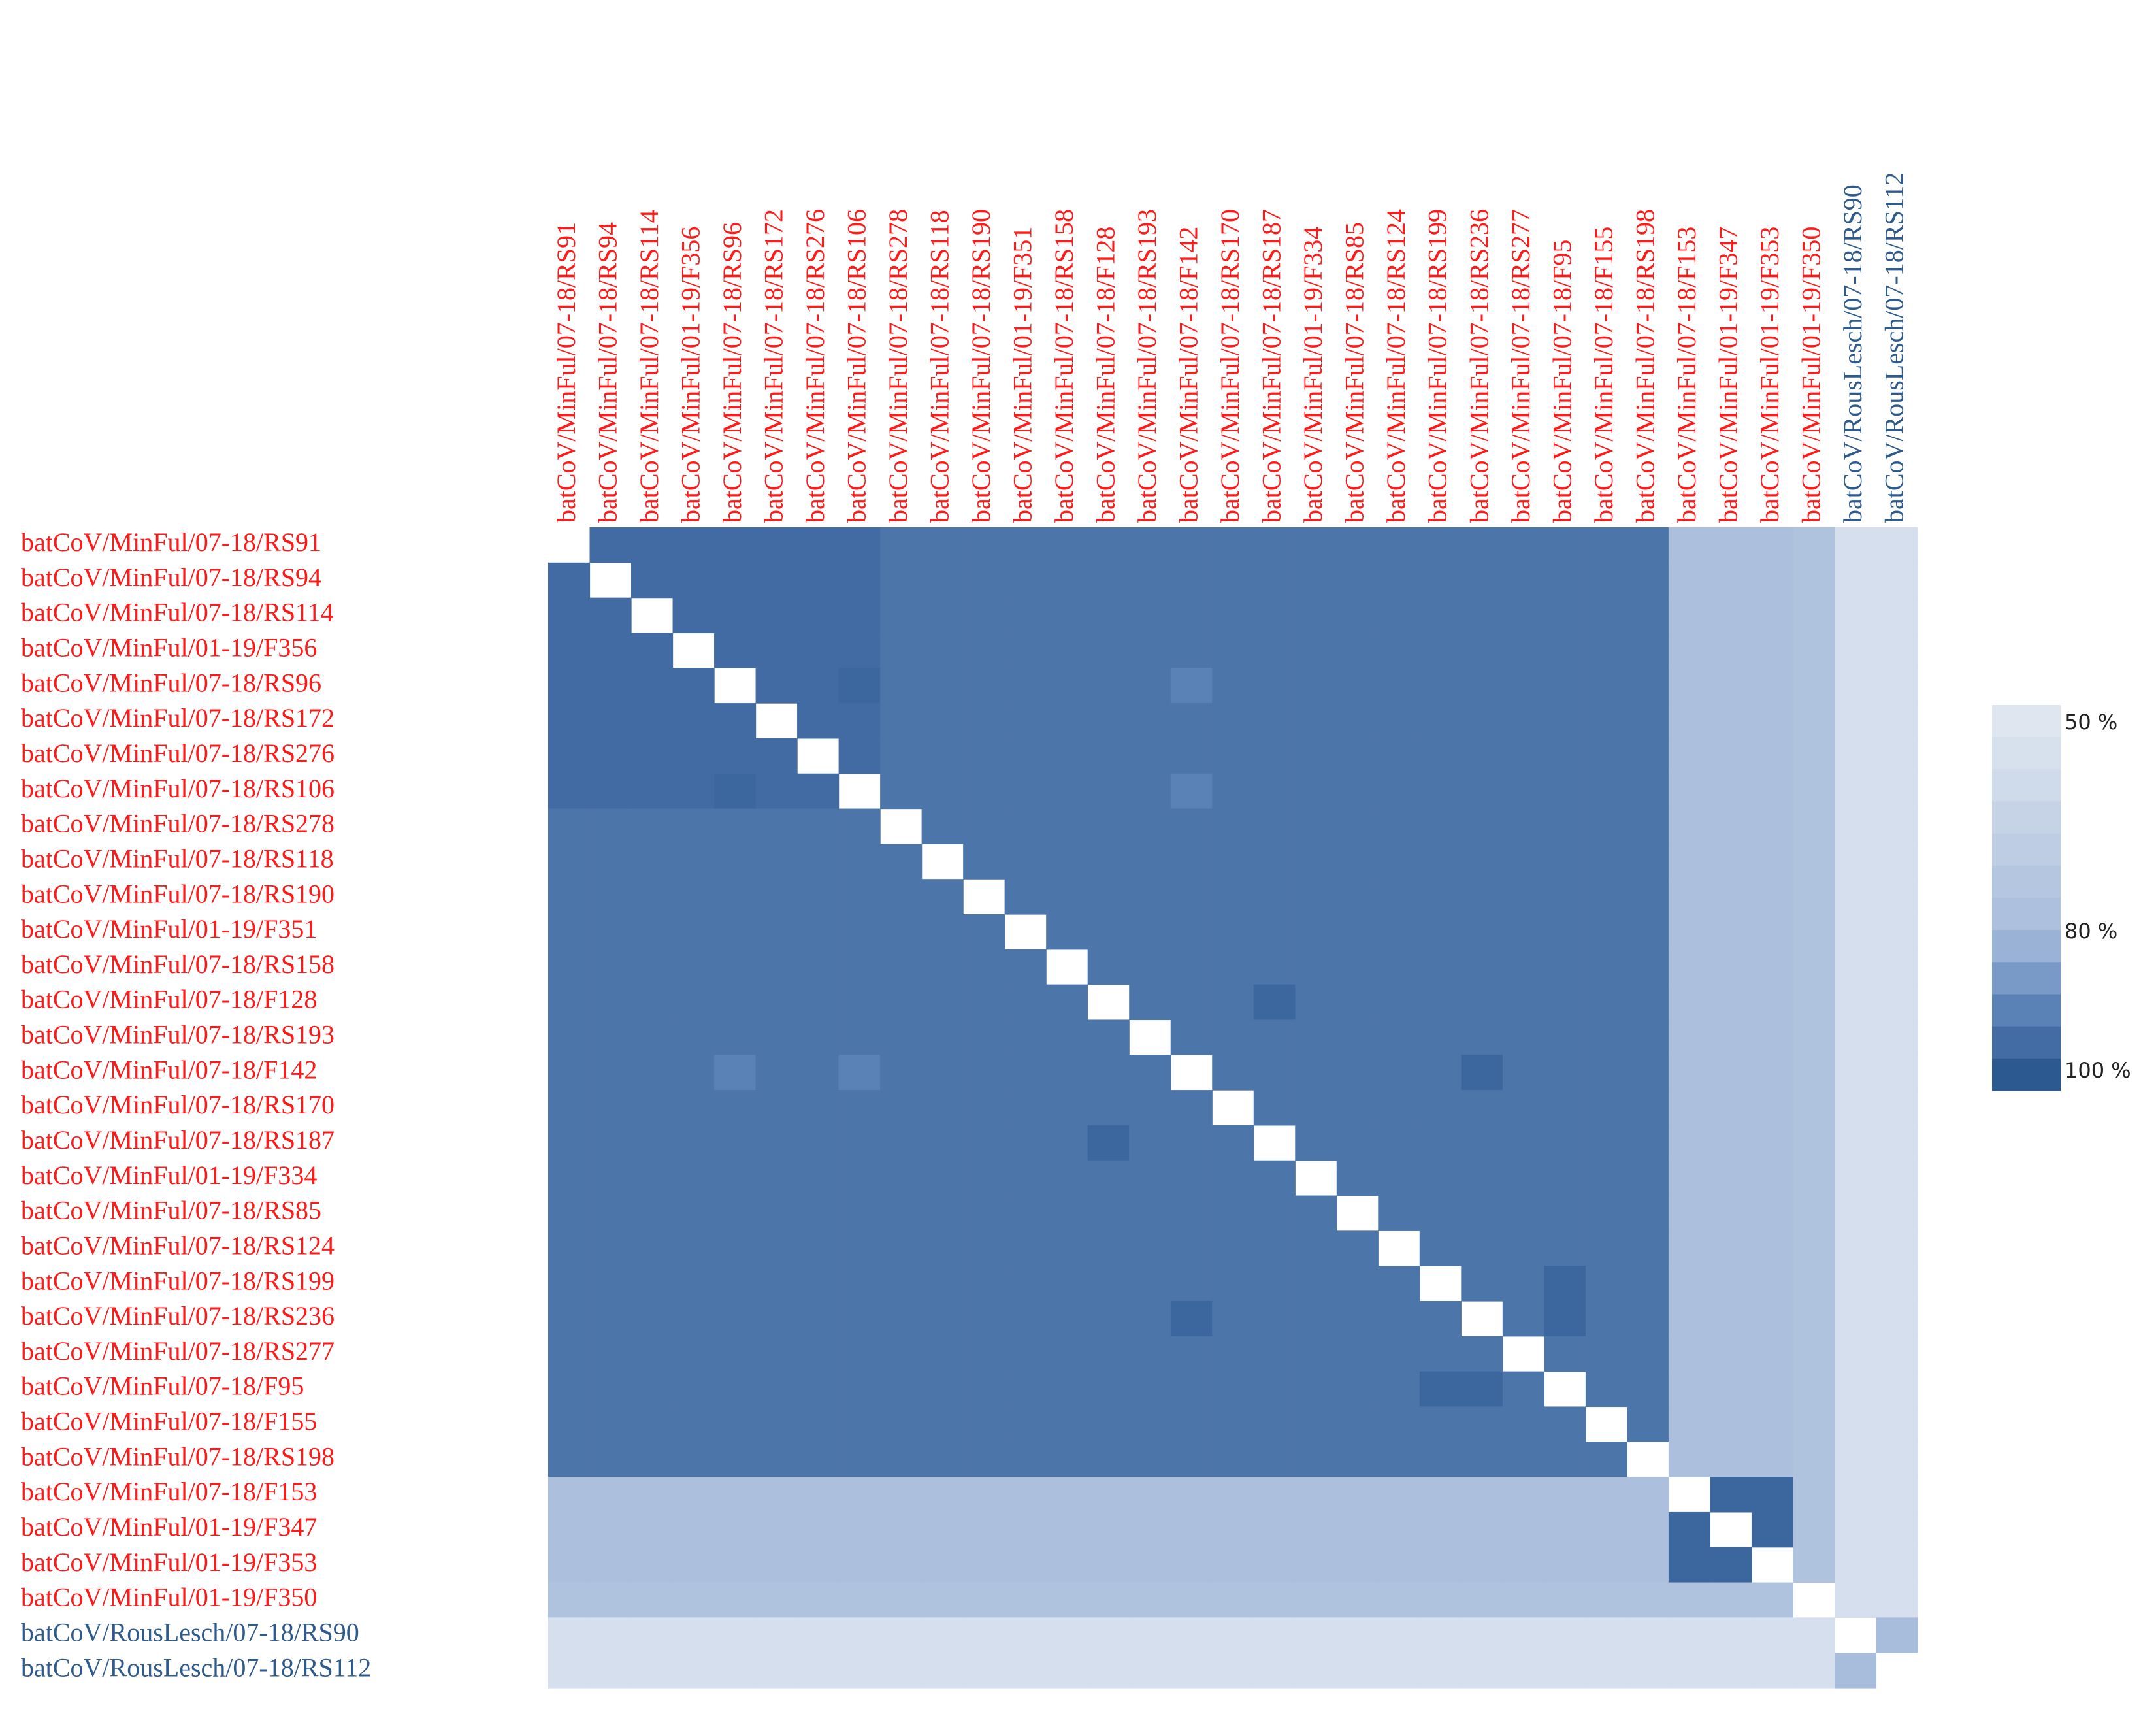 The width and height of the screenshot is (2156, 1714). What do you see at coordinates (2026, 785) in the screenshot?
I see `colorbar-band` at bounding box center [2026, 785].